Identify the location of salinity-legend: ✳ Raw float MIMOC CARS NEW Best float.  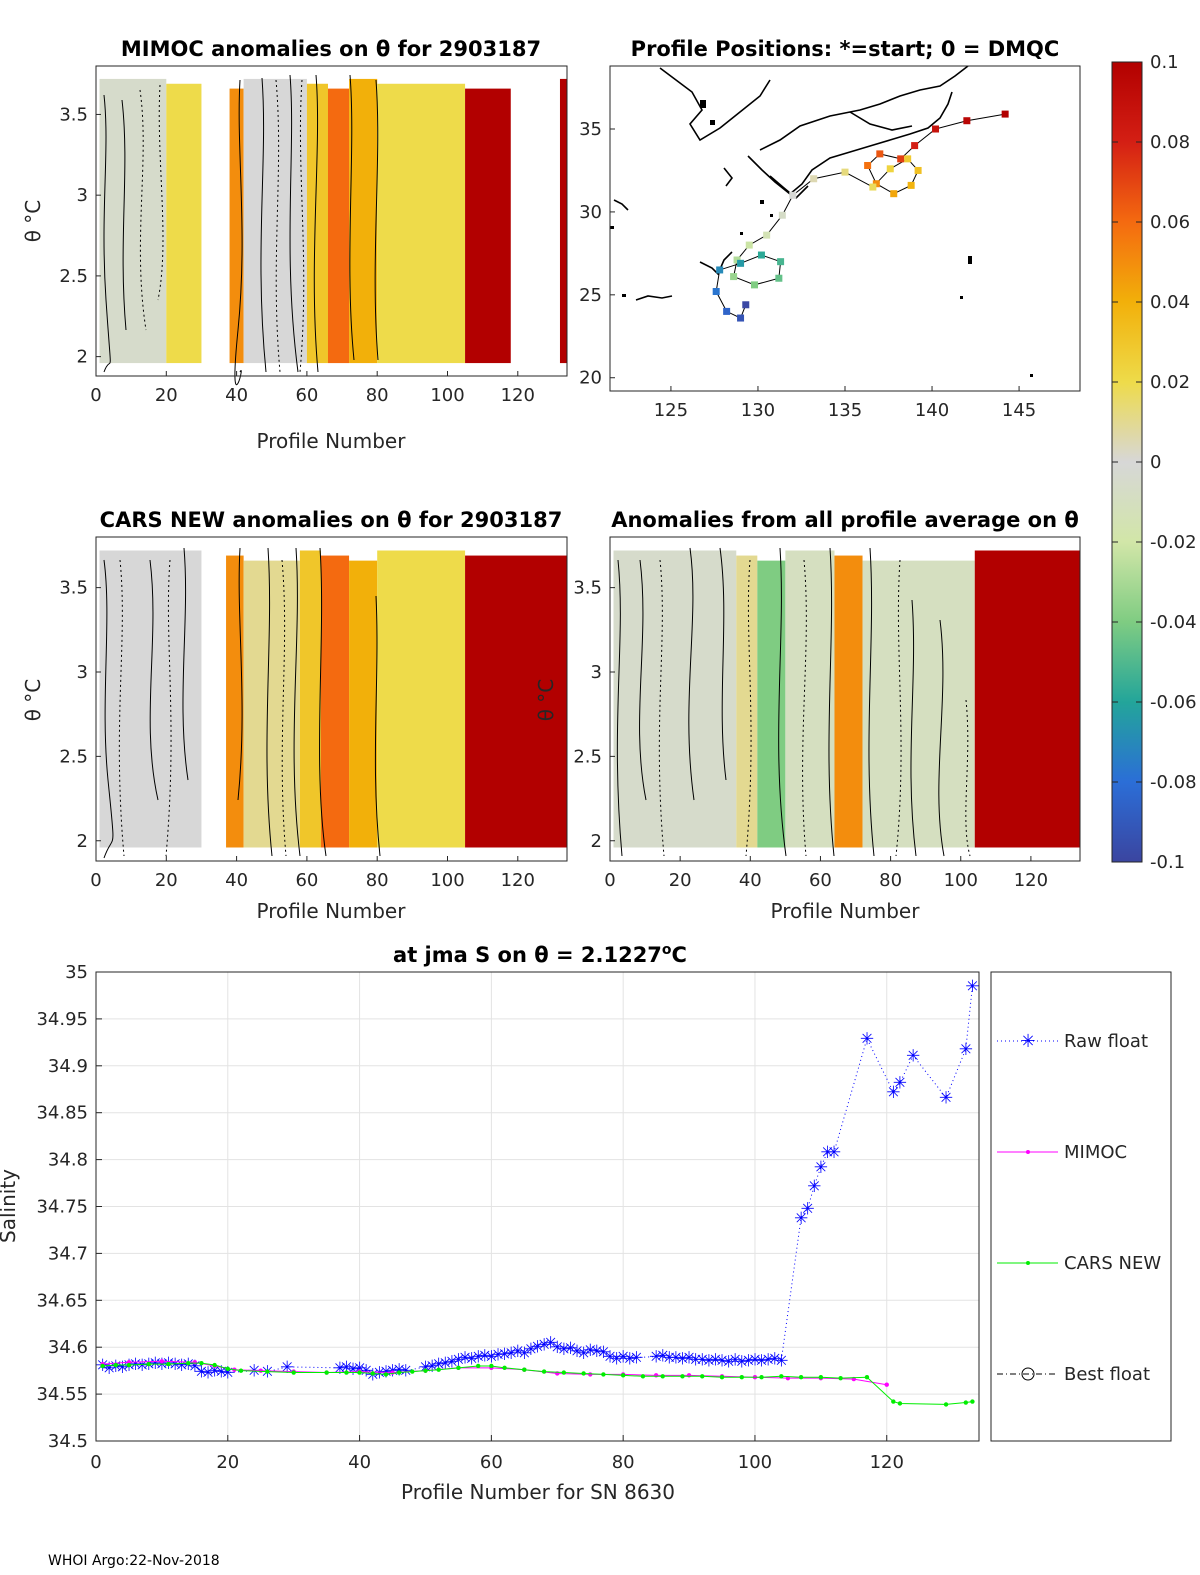
(1081, 1206).